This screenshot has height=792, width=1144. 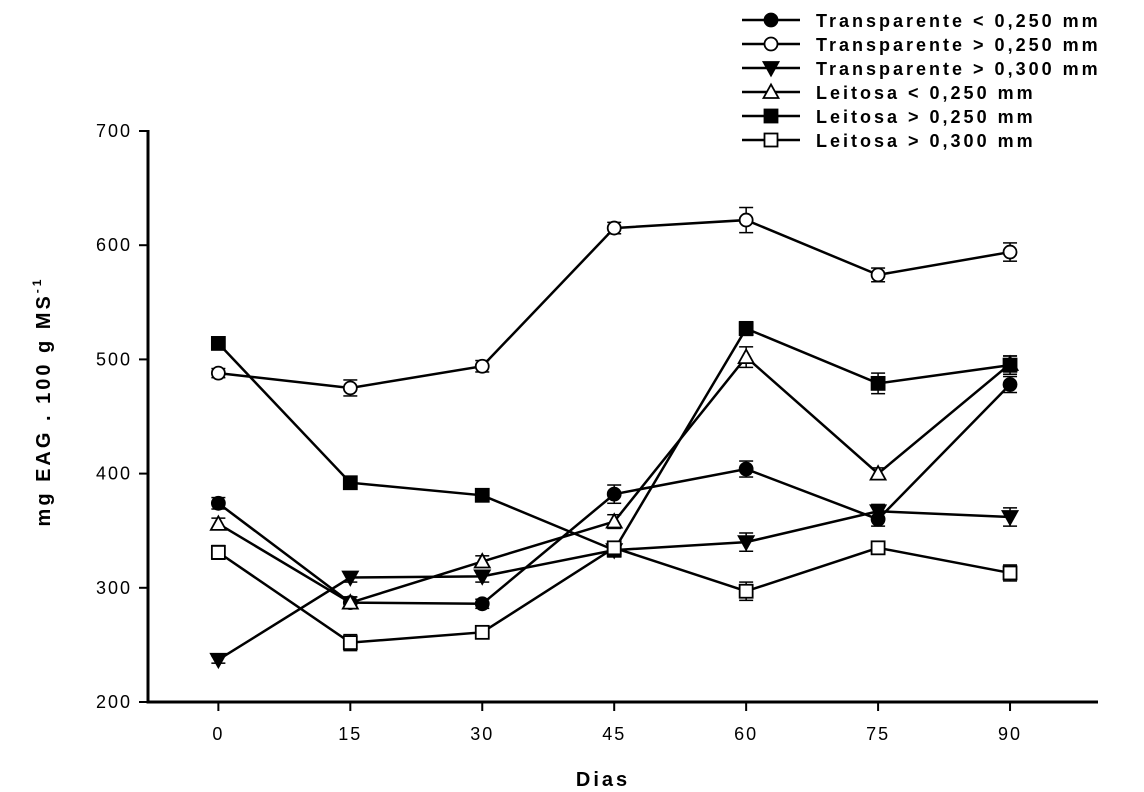 I want to click on x-tick-label: 90, so click(x=1010, y=734).